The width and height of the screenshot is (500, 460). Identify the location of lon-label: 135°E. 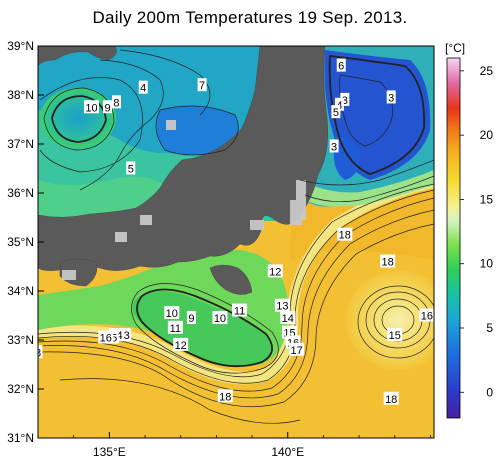
(109, 452).